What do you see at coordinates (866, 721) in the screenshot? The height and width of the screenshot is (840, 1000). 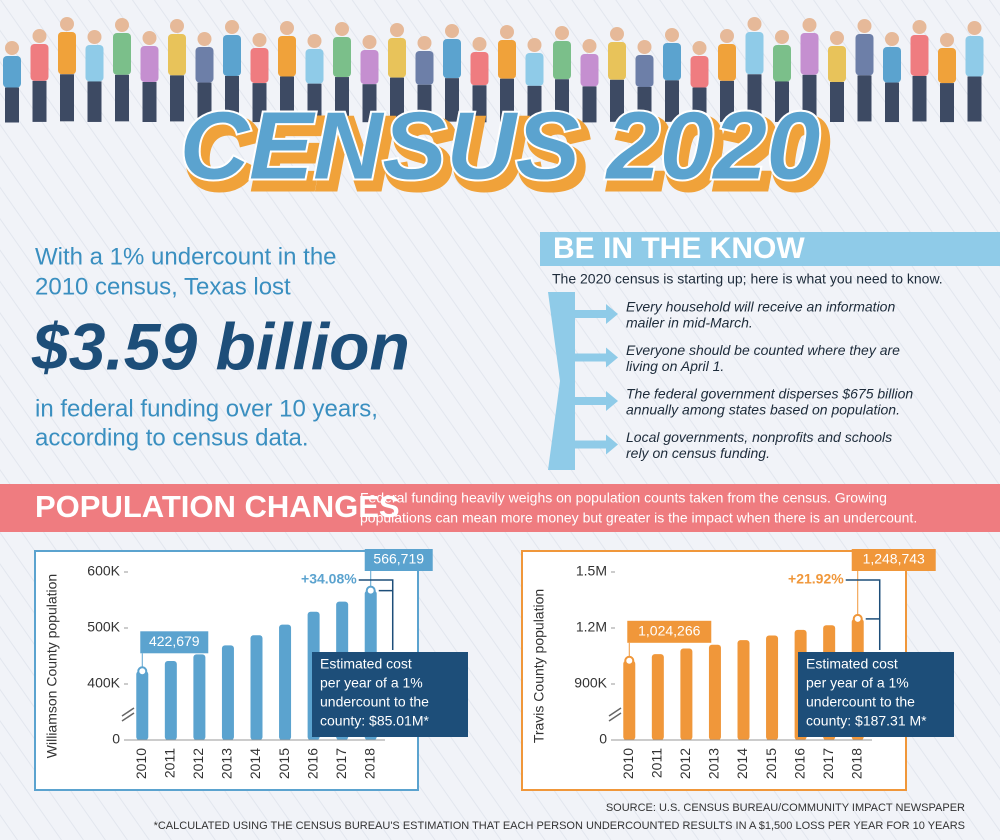 I see `callout-text: county: $187.31 M*` at bounding box center [866, 721].